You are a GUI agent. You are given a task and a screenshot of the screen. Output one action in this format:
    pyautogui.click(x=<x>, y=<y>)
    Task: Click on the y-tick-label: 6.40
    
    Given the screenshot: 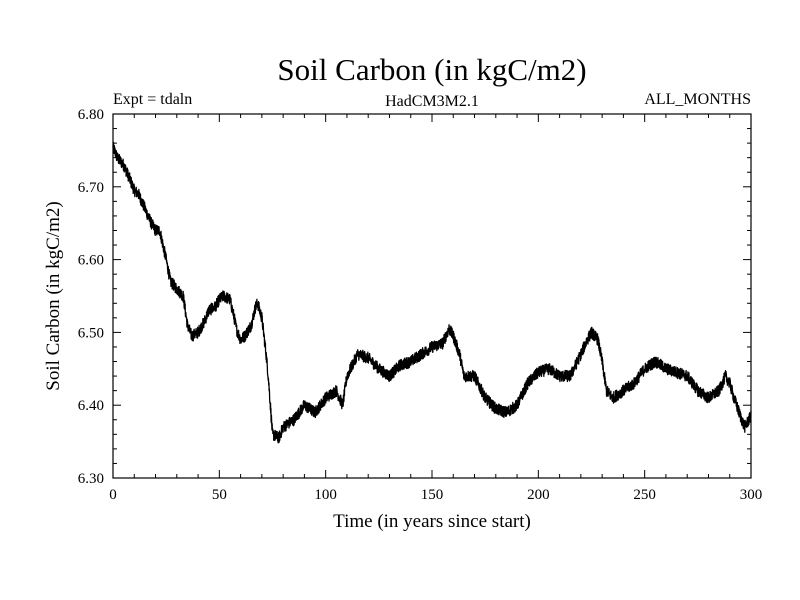 What is the action you would take?
    pyautogui.click(x=91, y=406)
    